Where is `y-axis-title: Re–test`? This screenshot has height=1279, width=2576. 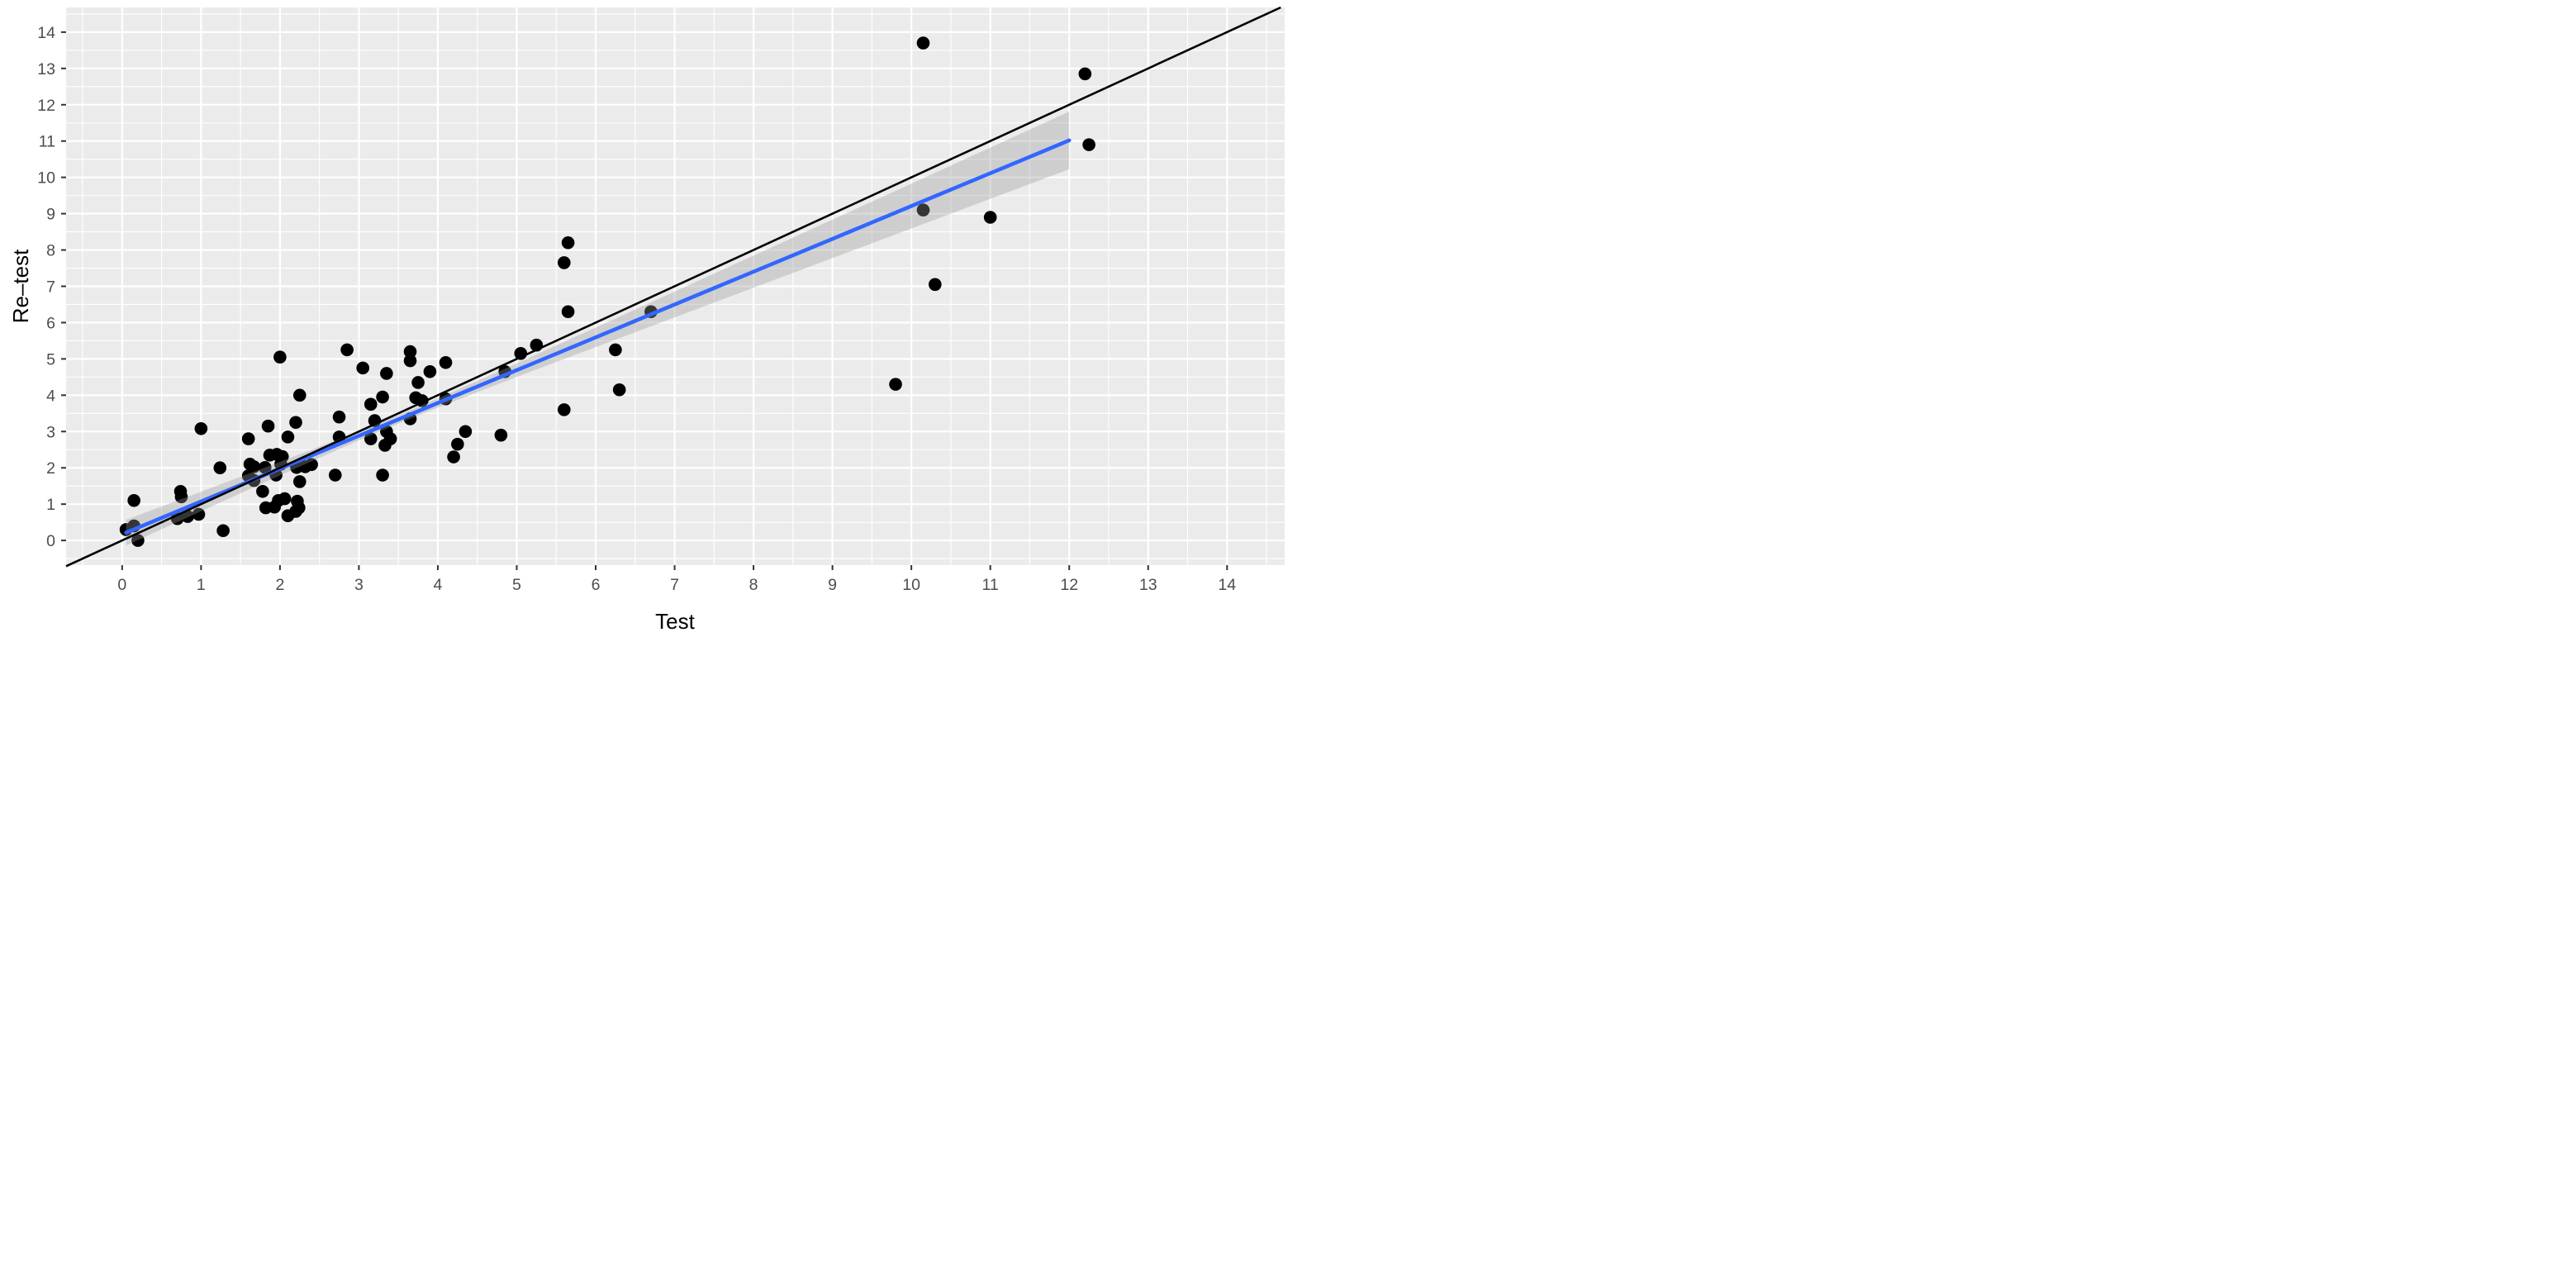 y-axis-title: Re–test is located at coordinates (20, 286).